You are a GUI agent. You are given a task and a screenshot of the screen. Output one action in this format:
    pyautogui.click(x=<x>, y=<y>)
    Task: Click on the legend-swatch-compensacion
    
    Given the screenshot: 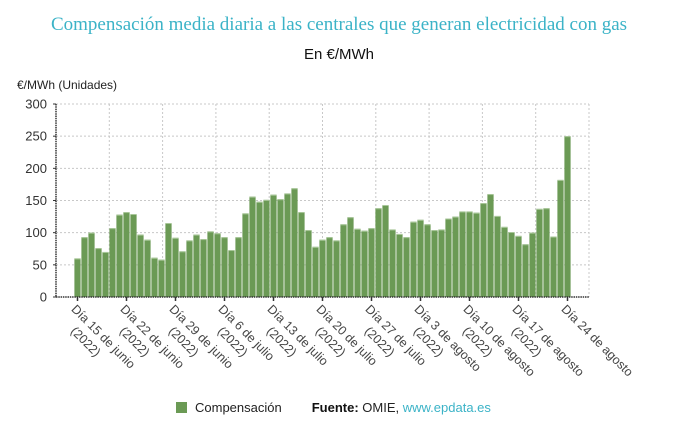 What is the action you would take?
    pyautogui.click(x=181, y=407)
    